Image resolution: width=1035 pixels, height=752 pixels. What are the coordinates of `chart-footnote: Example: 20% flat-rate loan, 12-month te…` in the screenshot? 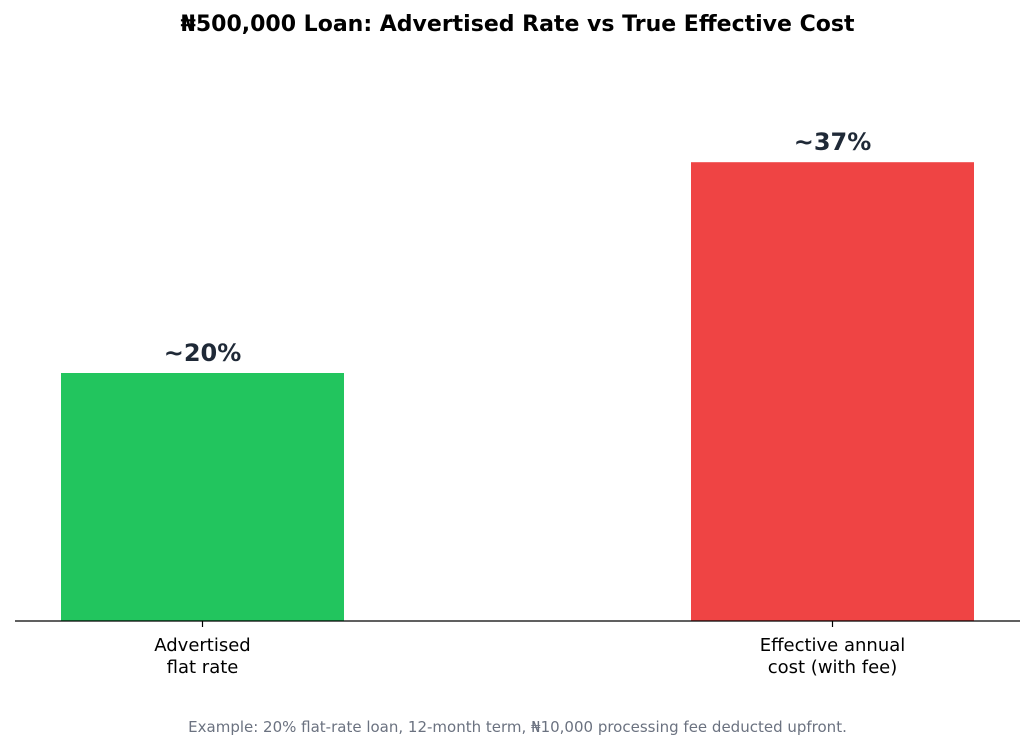 It's located at (517, 727).